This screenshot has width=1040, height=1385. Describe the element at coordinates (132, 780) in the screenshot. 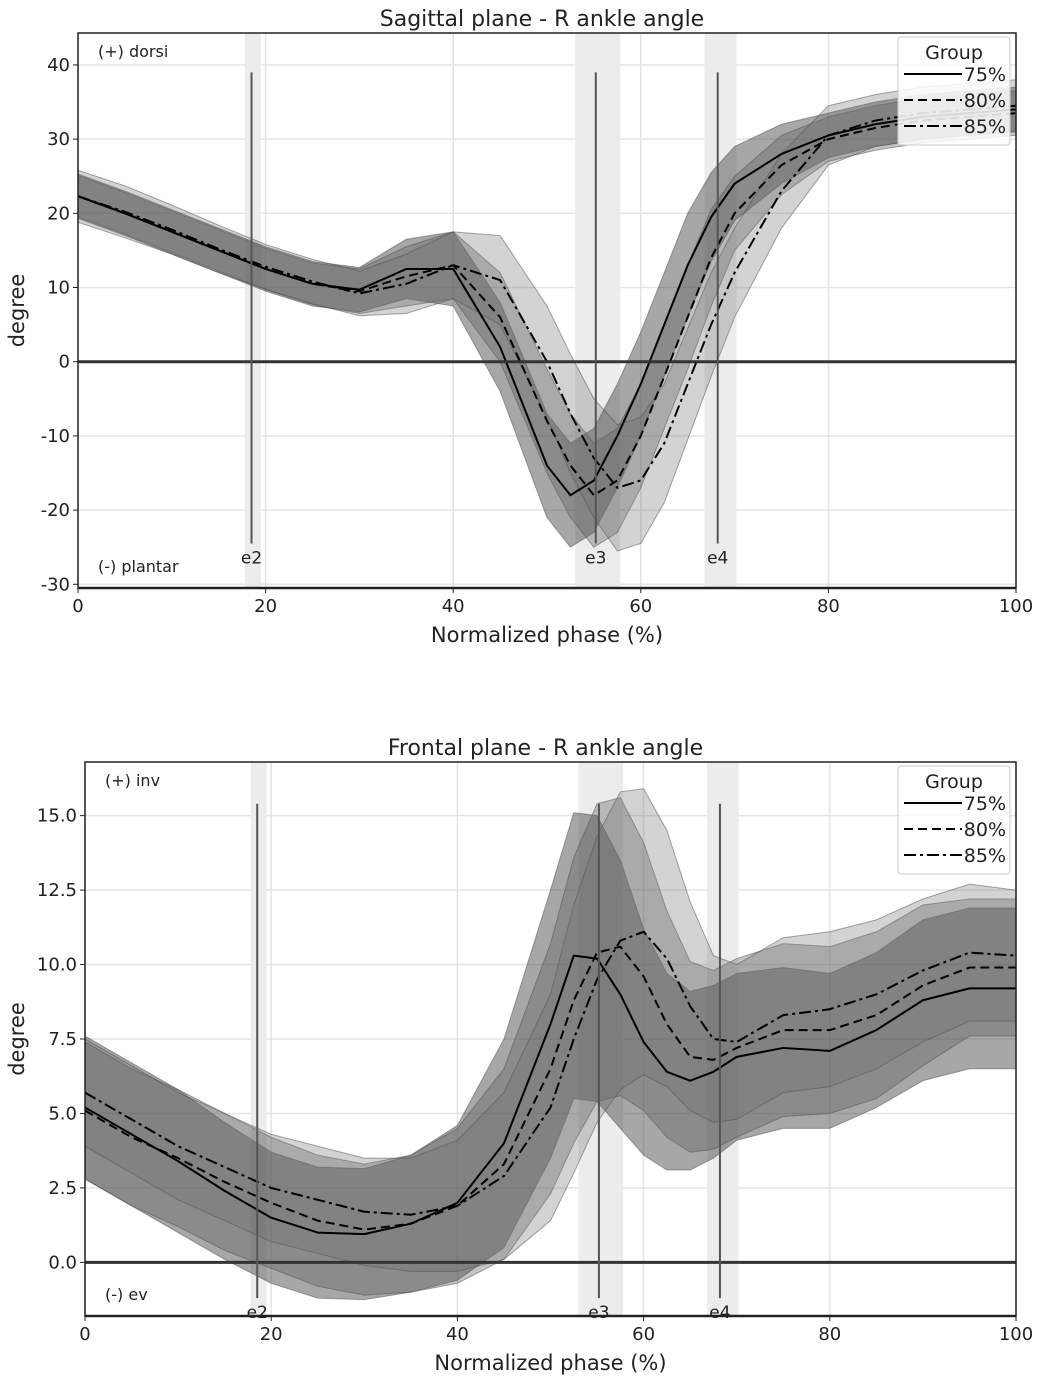

I see `annotation-positive: (+) inv` at that location.